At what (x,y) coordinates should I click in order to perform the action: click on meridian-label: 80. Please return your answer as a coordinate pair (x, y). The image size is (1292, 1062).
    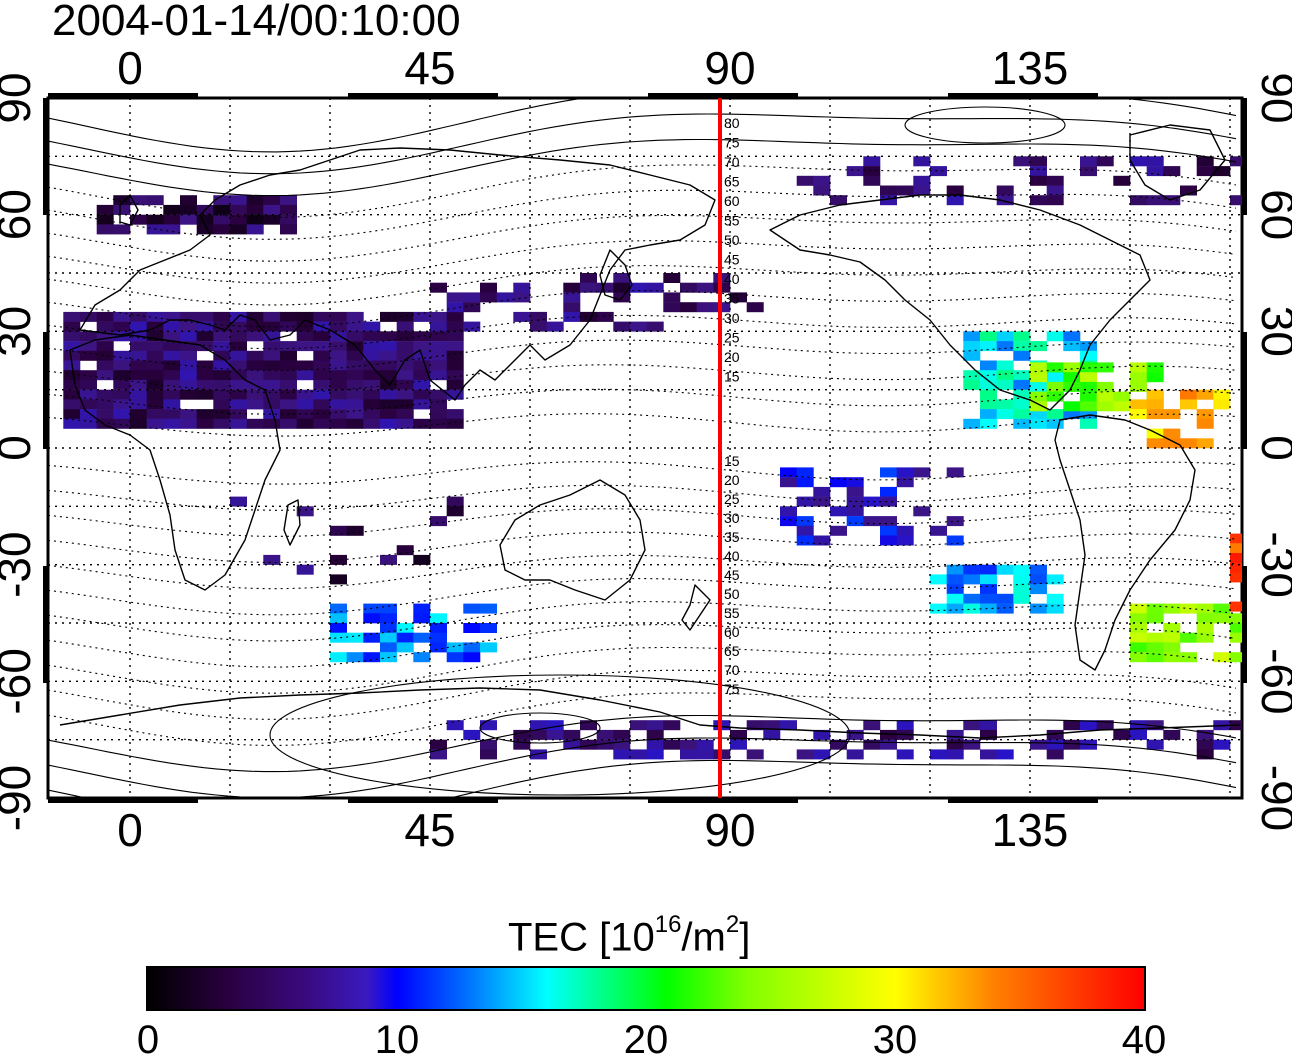
    Looking at the image, I should click on (732, 123).